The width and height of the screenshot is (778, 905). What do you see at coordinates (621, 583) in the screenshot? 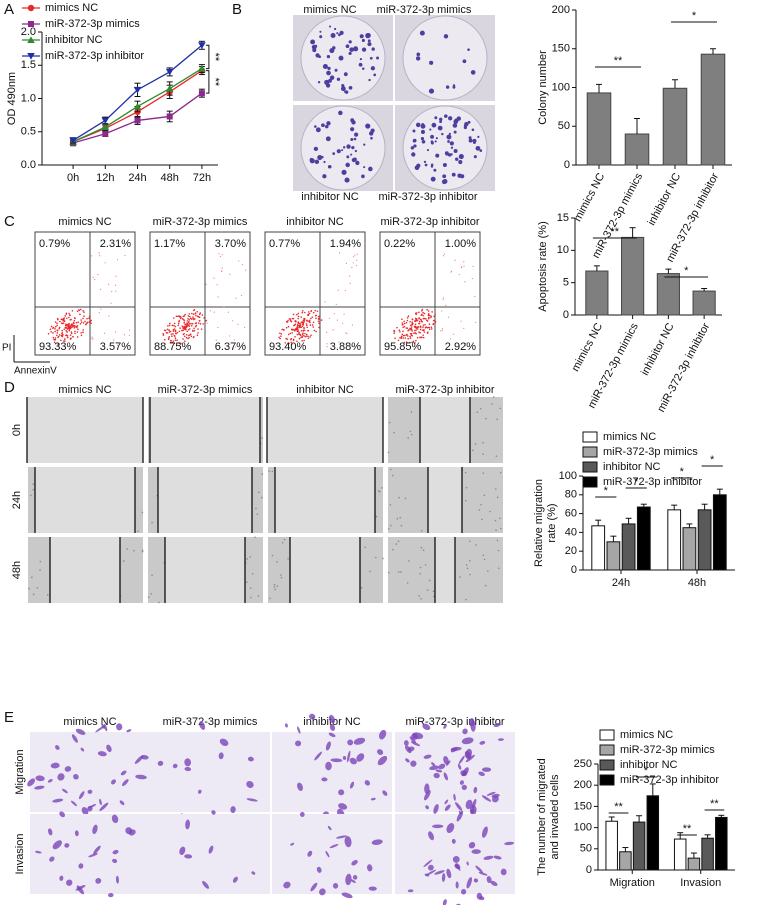
I see `x-tick-label: 24h` at bounding box center [621, 583].